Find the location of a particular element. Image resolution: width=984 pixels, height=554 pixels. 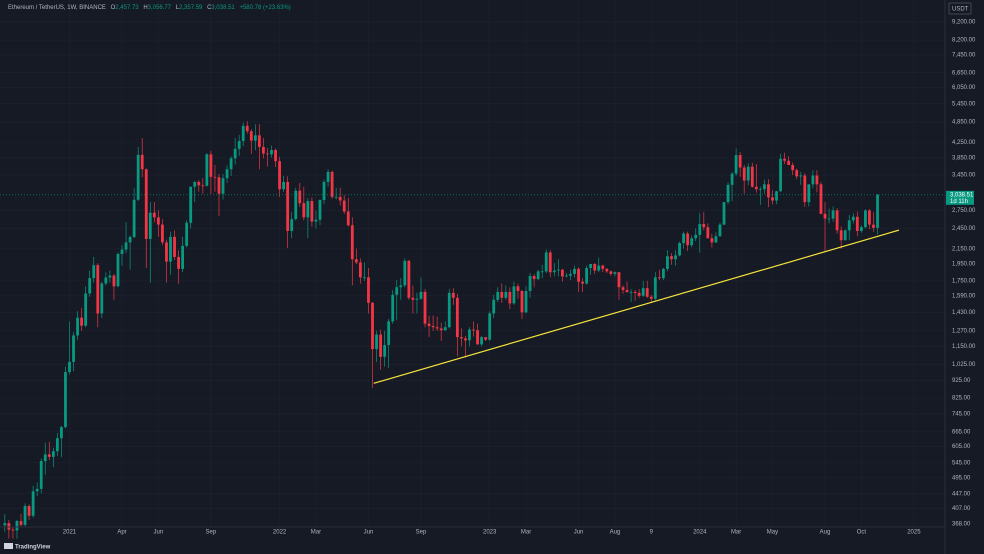

currency-box is located at coordinates (960, 8).